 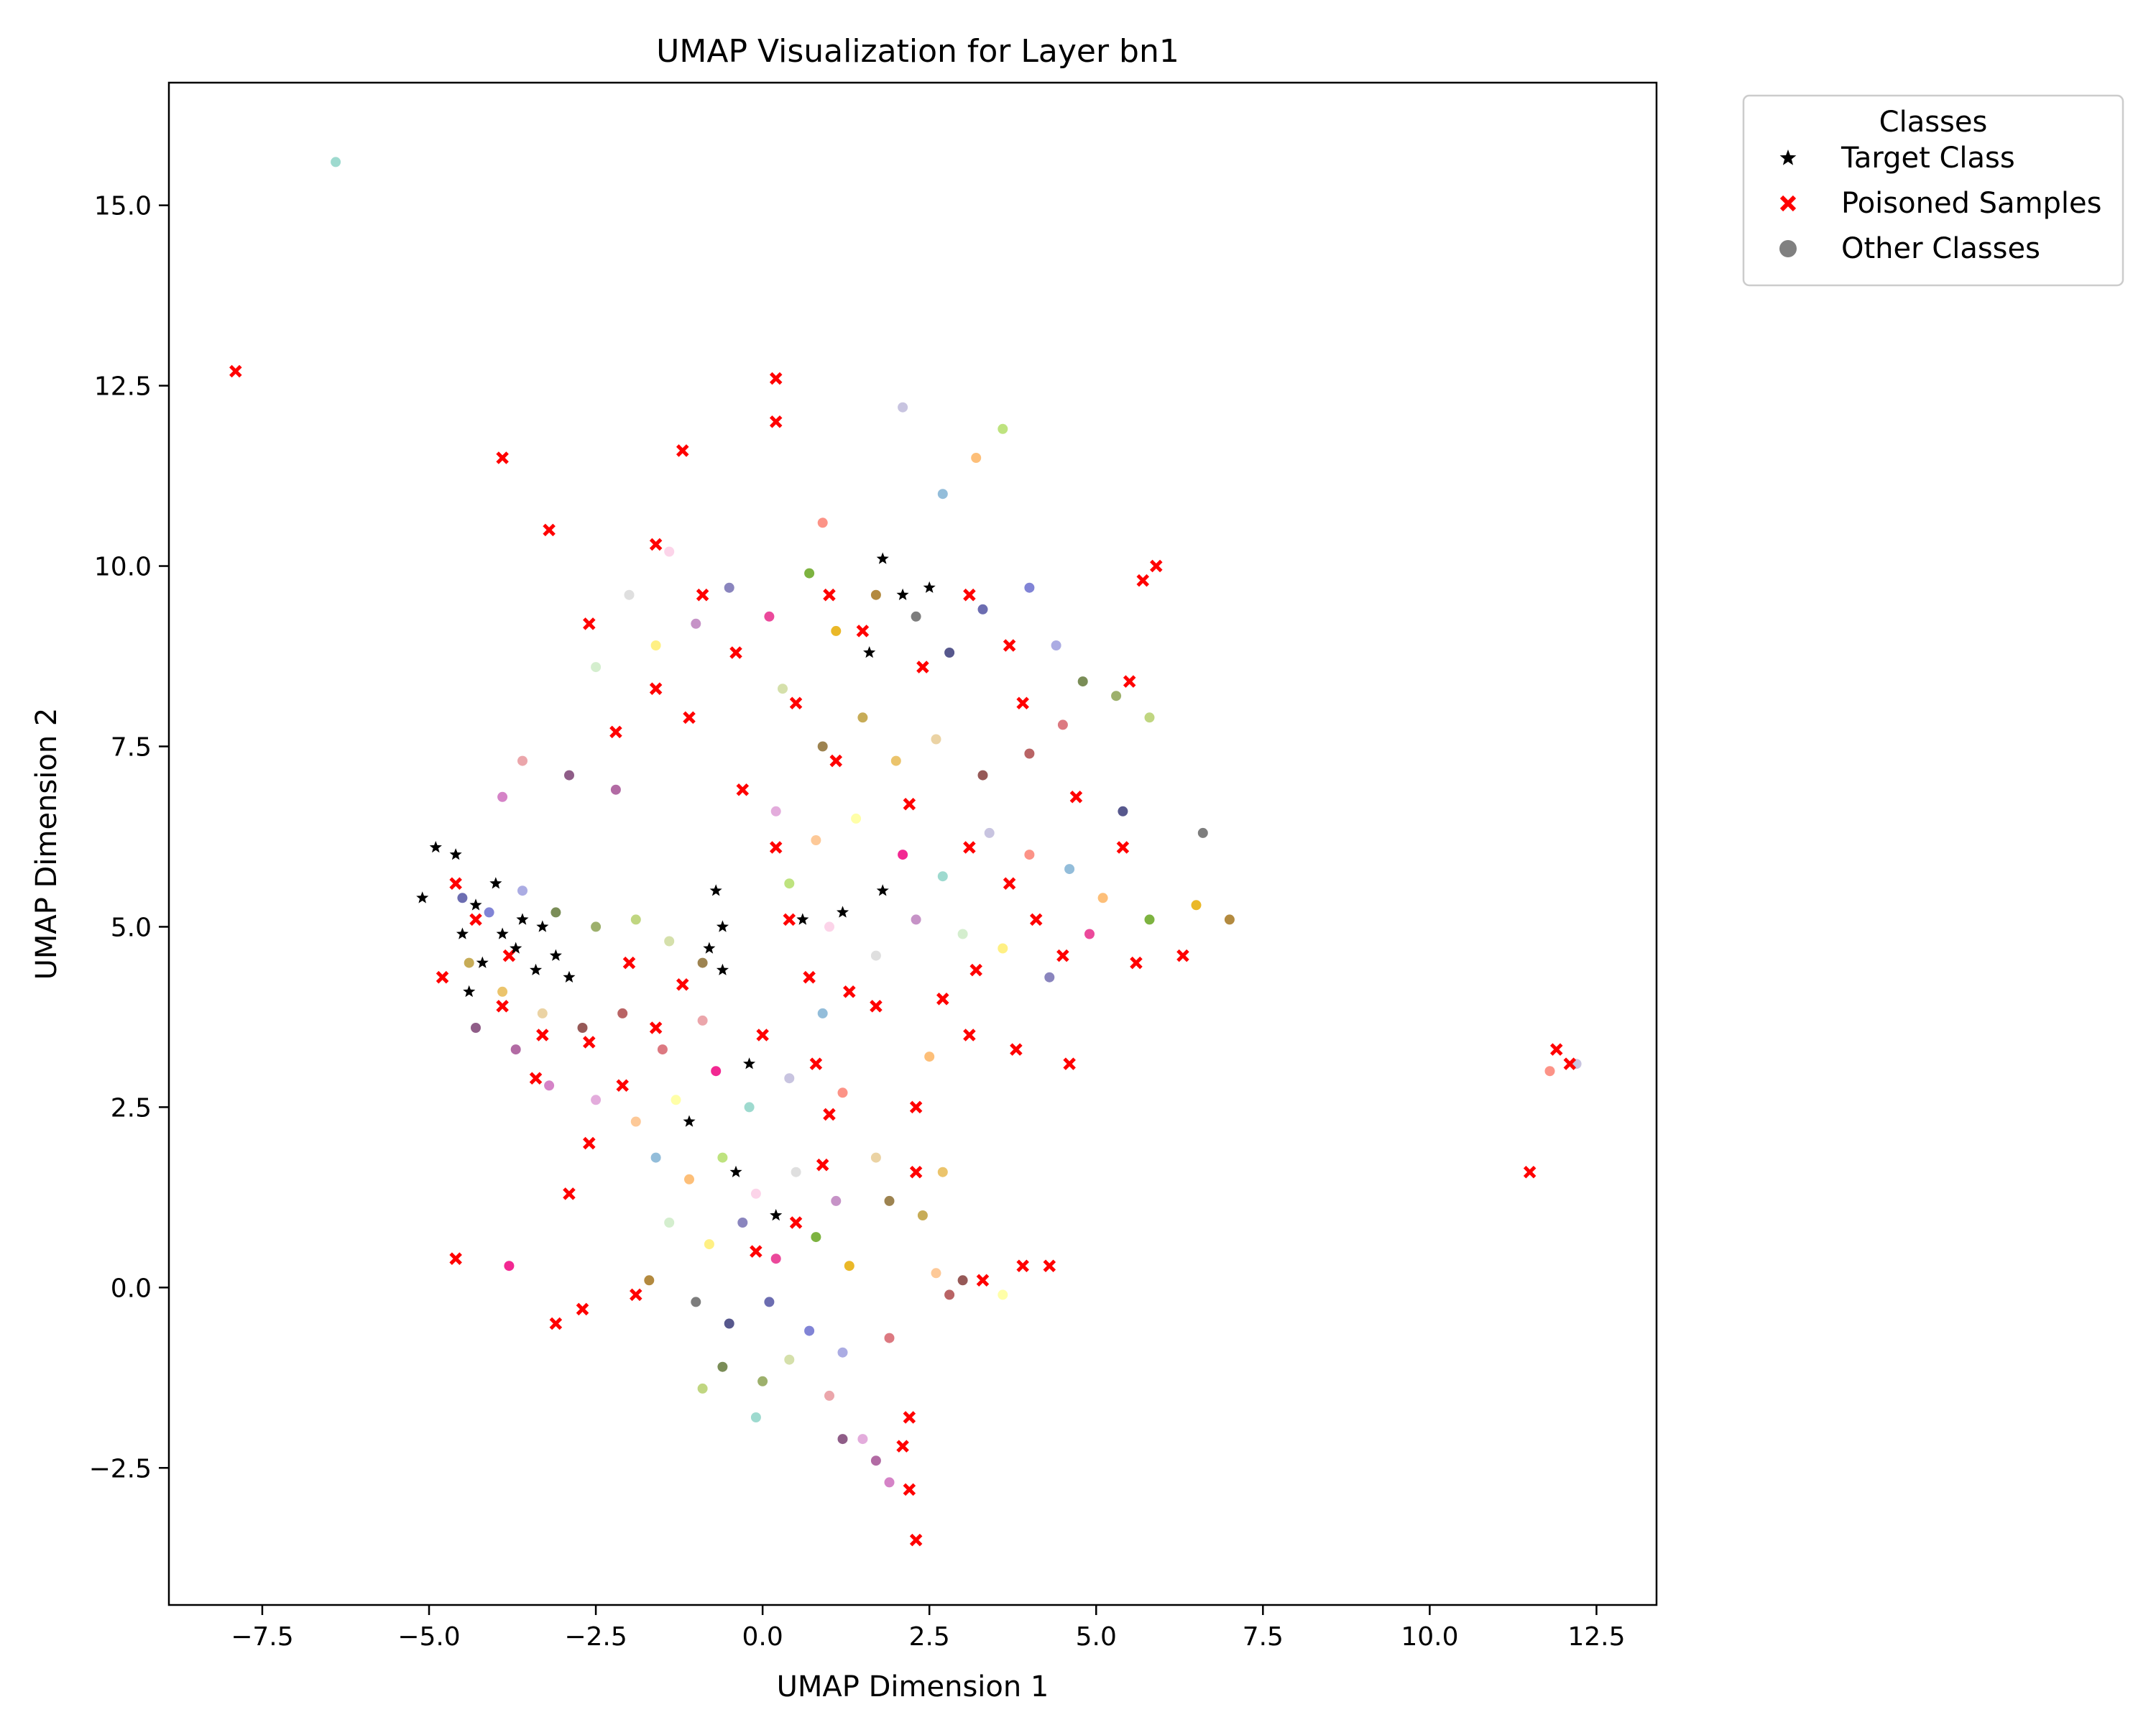 I want to click on chart-title: UMAP Visualization for Layer bn1, so click(x=917, y=51).